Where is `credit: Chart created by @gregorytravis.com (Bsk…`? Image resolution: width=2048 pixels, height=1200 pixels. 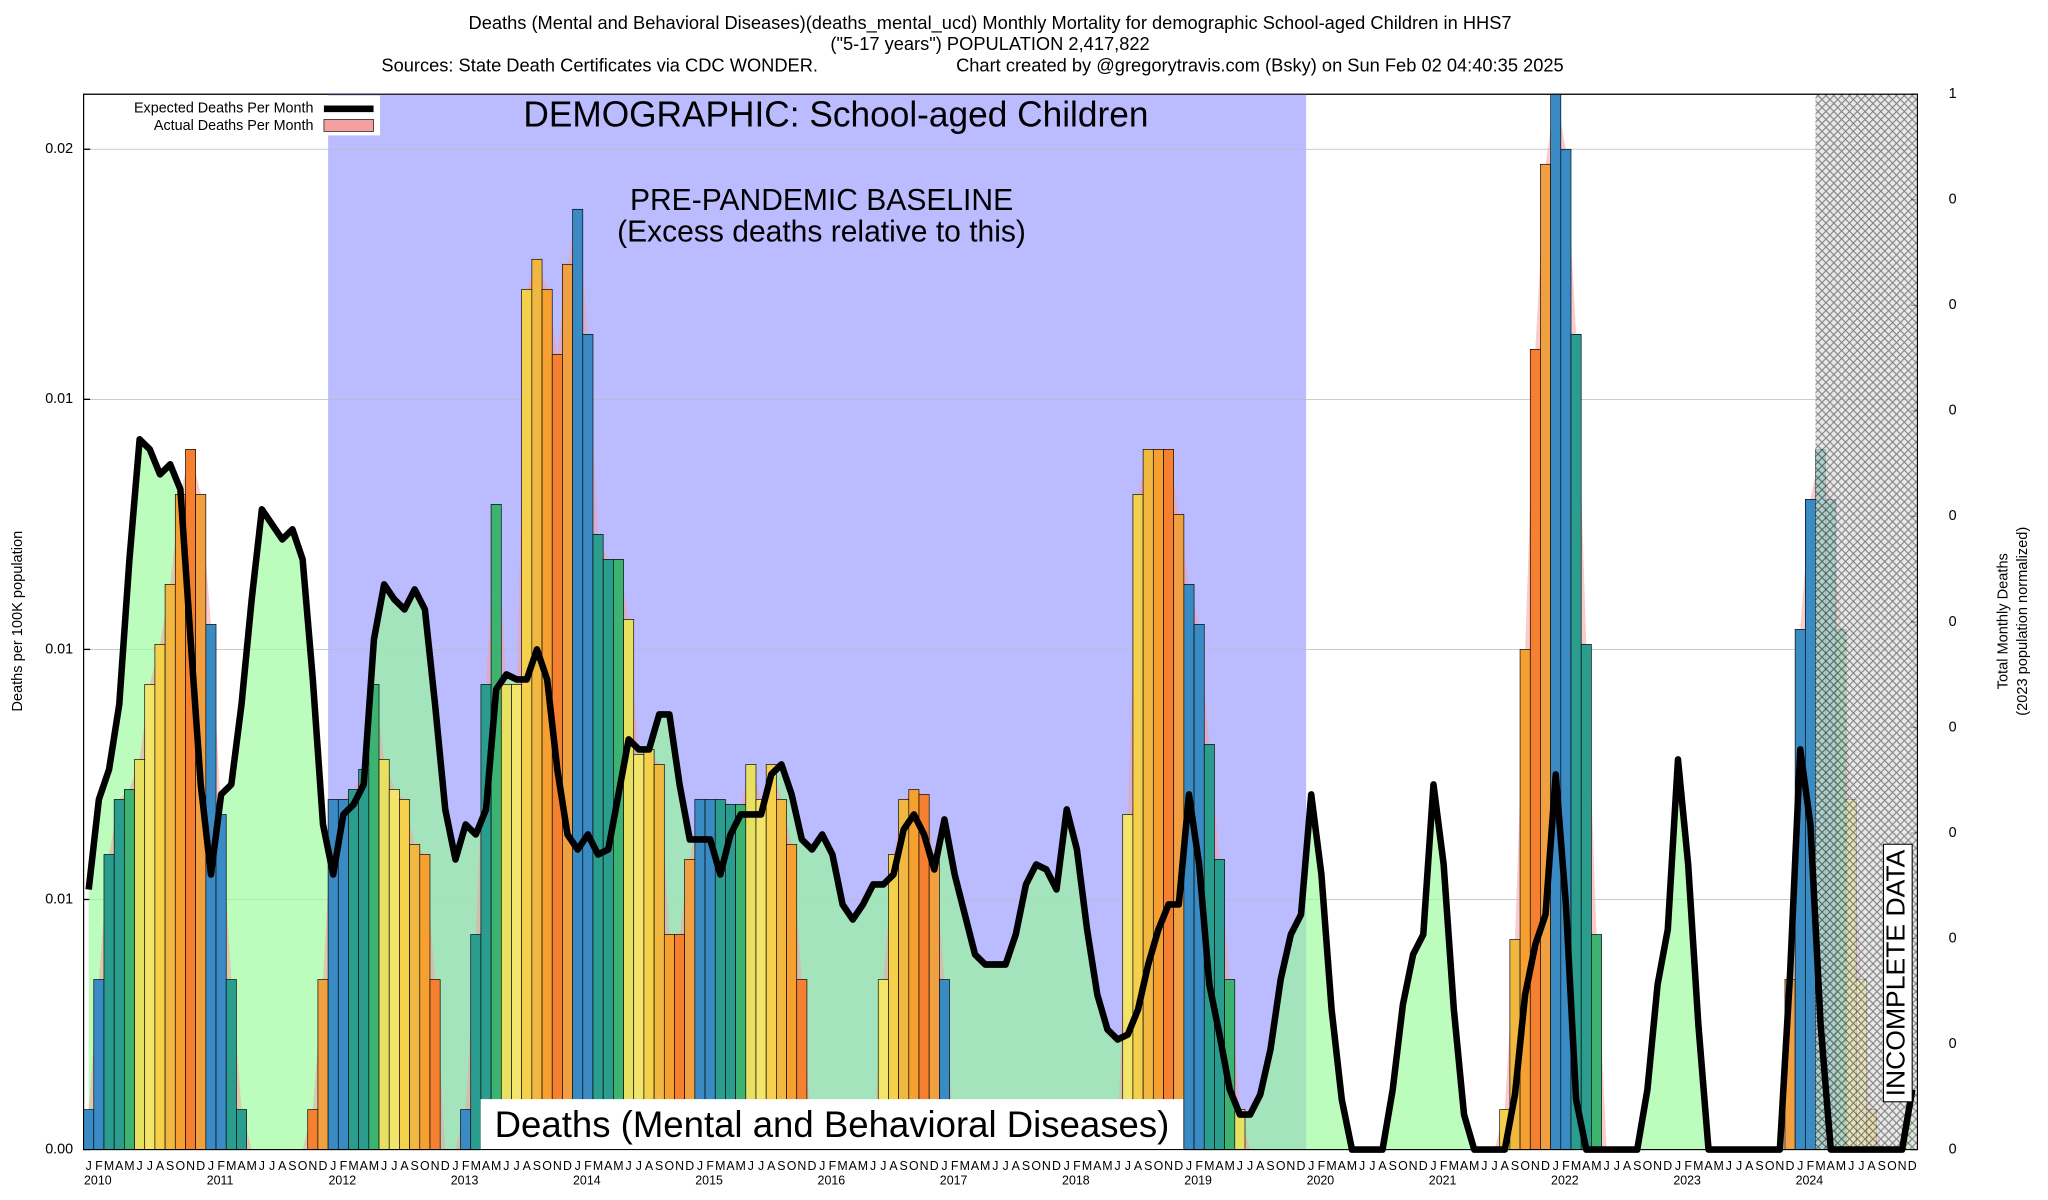
credit: Chart created by @gregorytravis.com (Bsk… is located at coordinates (1260, 64).